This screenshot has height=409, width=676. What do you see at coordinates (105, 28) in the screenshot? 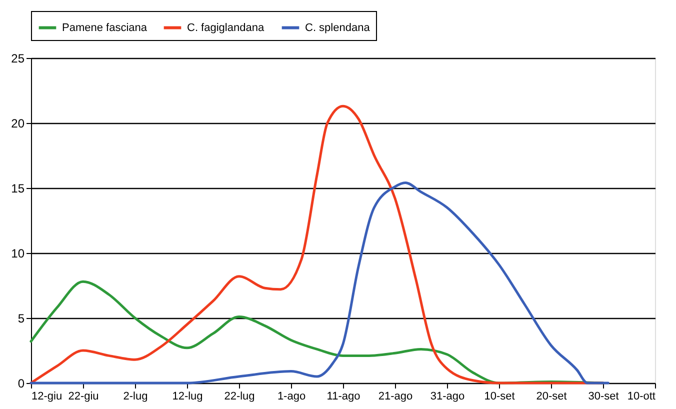
I see `legend-label: Pamene fasciana` at bounding box center [105, 28].